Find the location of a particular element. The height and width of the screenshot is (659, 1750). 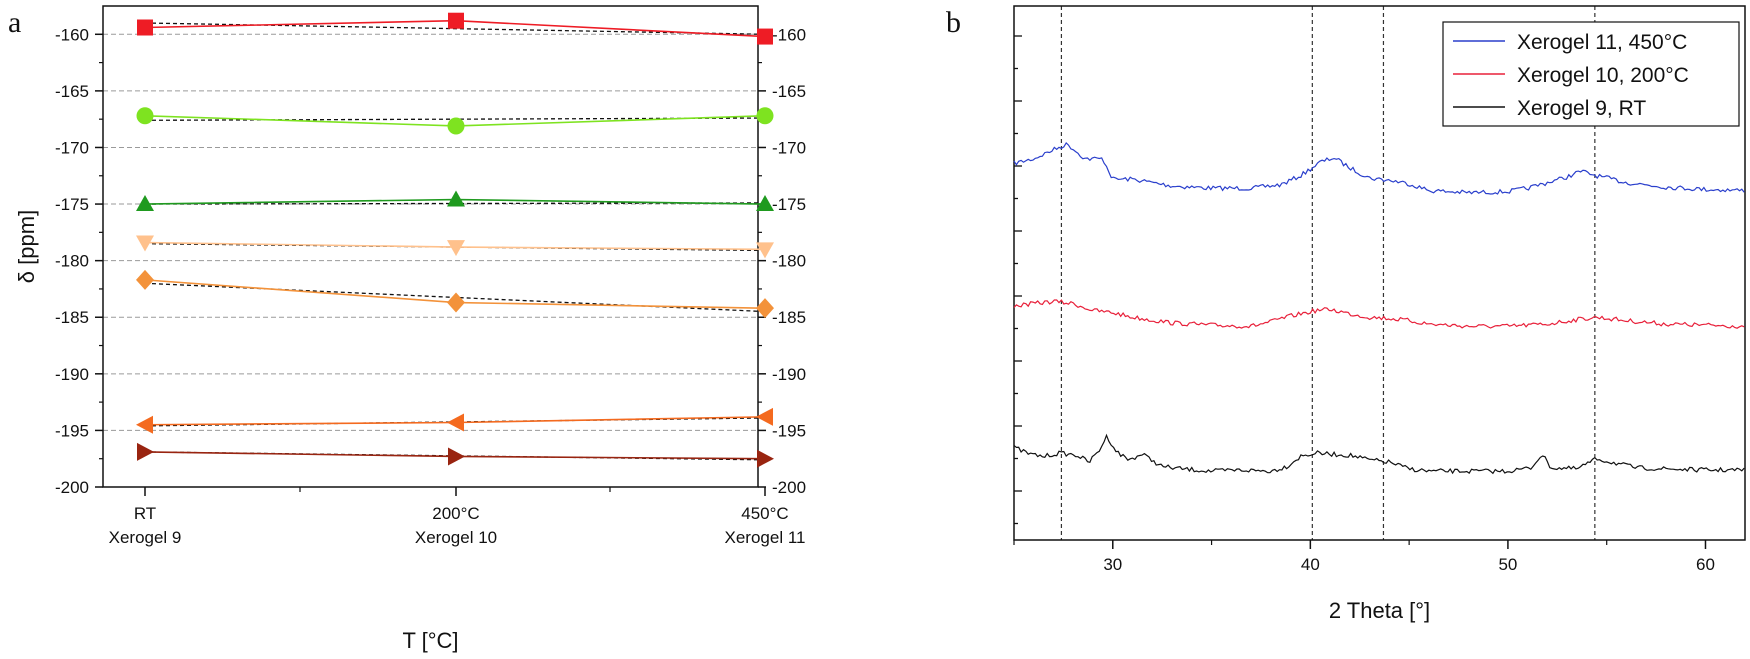

y-tick-label-left: -170 is located at coordinates (72, 147).